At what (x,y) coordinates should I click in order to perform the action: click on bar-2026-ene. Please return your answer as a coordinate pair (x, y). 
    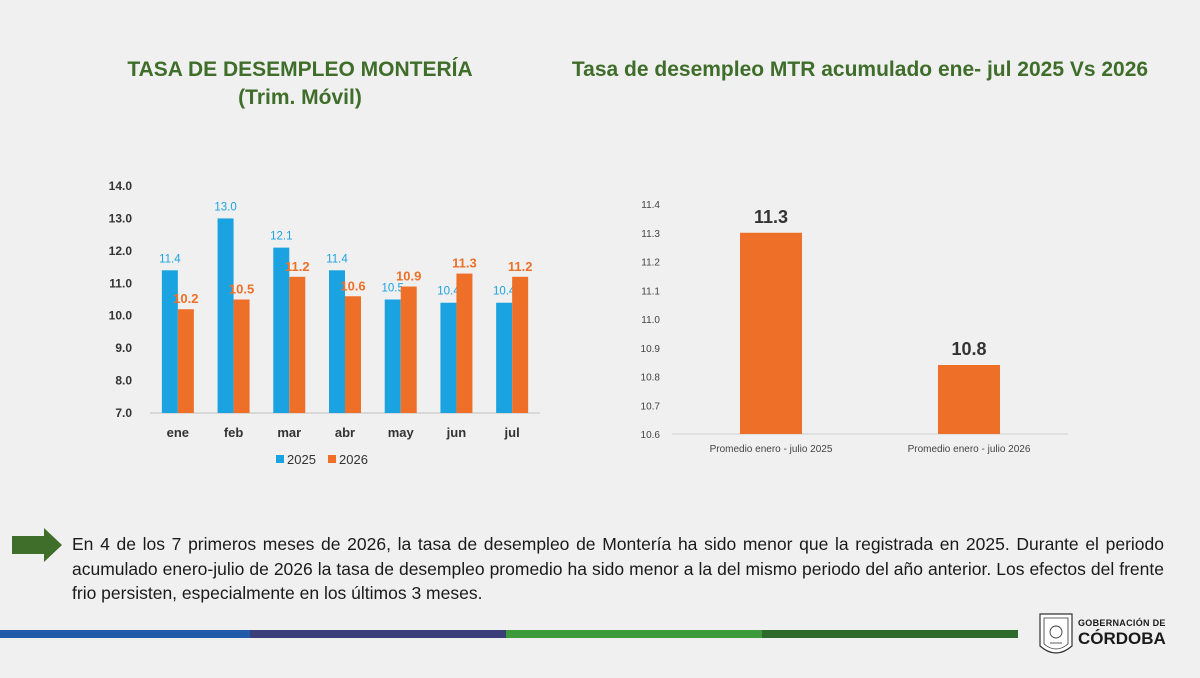
    Looking at the image, I should click on (185, 361).